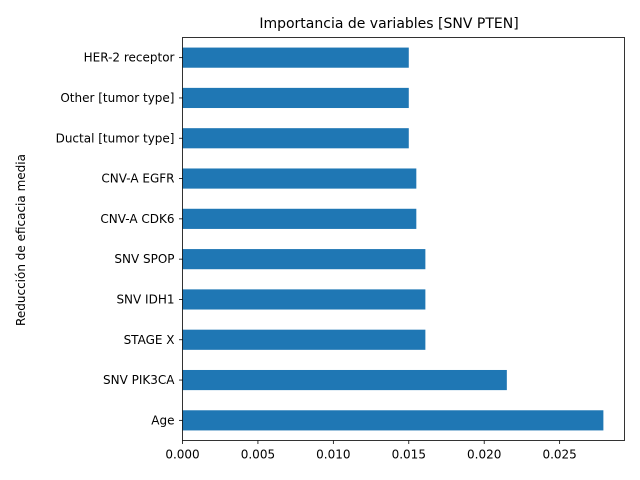  I want to click on x-tick-label: 0.000, so click(182, 455).